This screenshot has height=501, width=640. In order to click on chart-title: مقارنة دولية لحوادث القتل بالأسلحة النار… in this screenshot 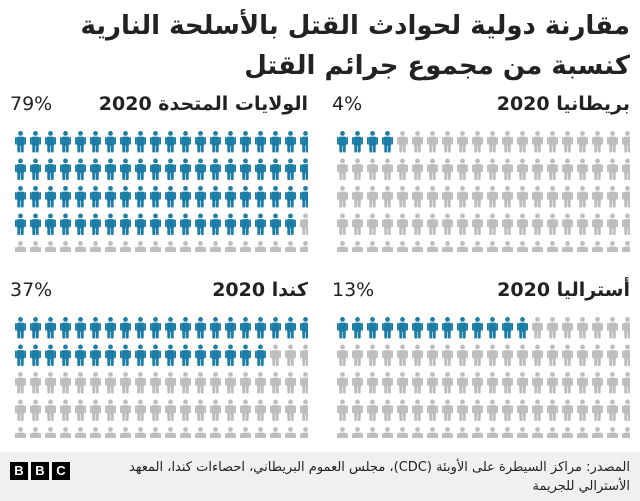, I will do `click(355, 46)`.